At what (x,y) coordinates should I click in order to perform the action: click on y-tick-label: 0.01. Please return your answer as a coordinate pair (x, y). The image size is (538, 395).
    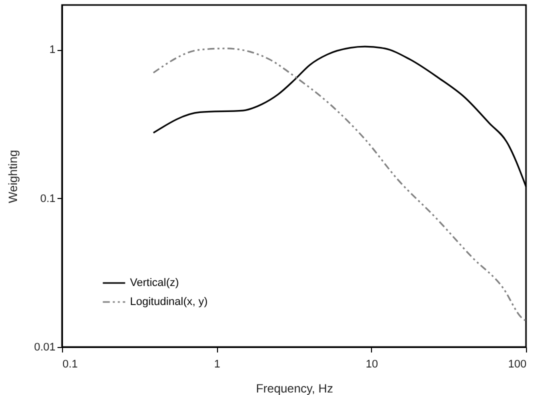
    Looking at the image, I should click on (45, 348).